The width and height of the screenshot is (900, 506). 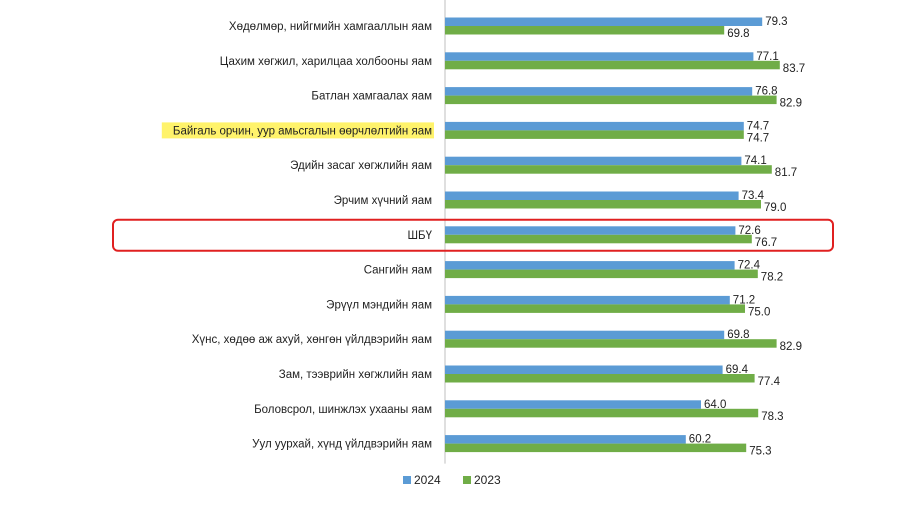 What do you see at coordinates (326, 62) in the screenshot?
I see `category-label: Цахим хөгжил, харилцаа холбооны яам` at bounding box center [326, 62].